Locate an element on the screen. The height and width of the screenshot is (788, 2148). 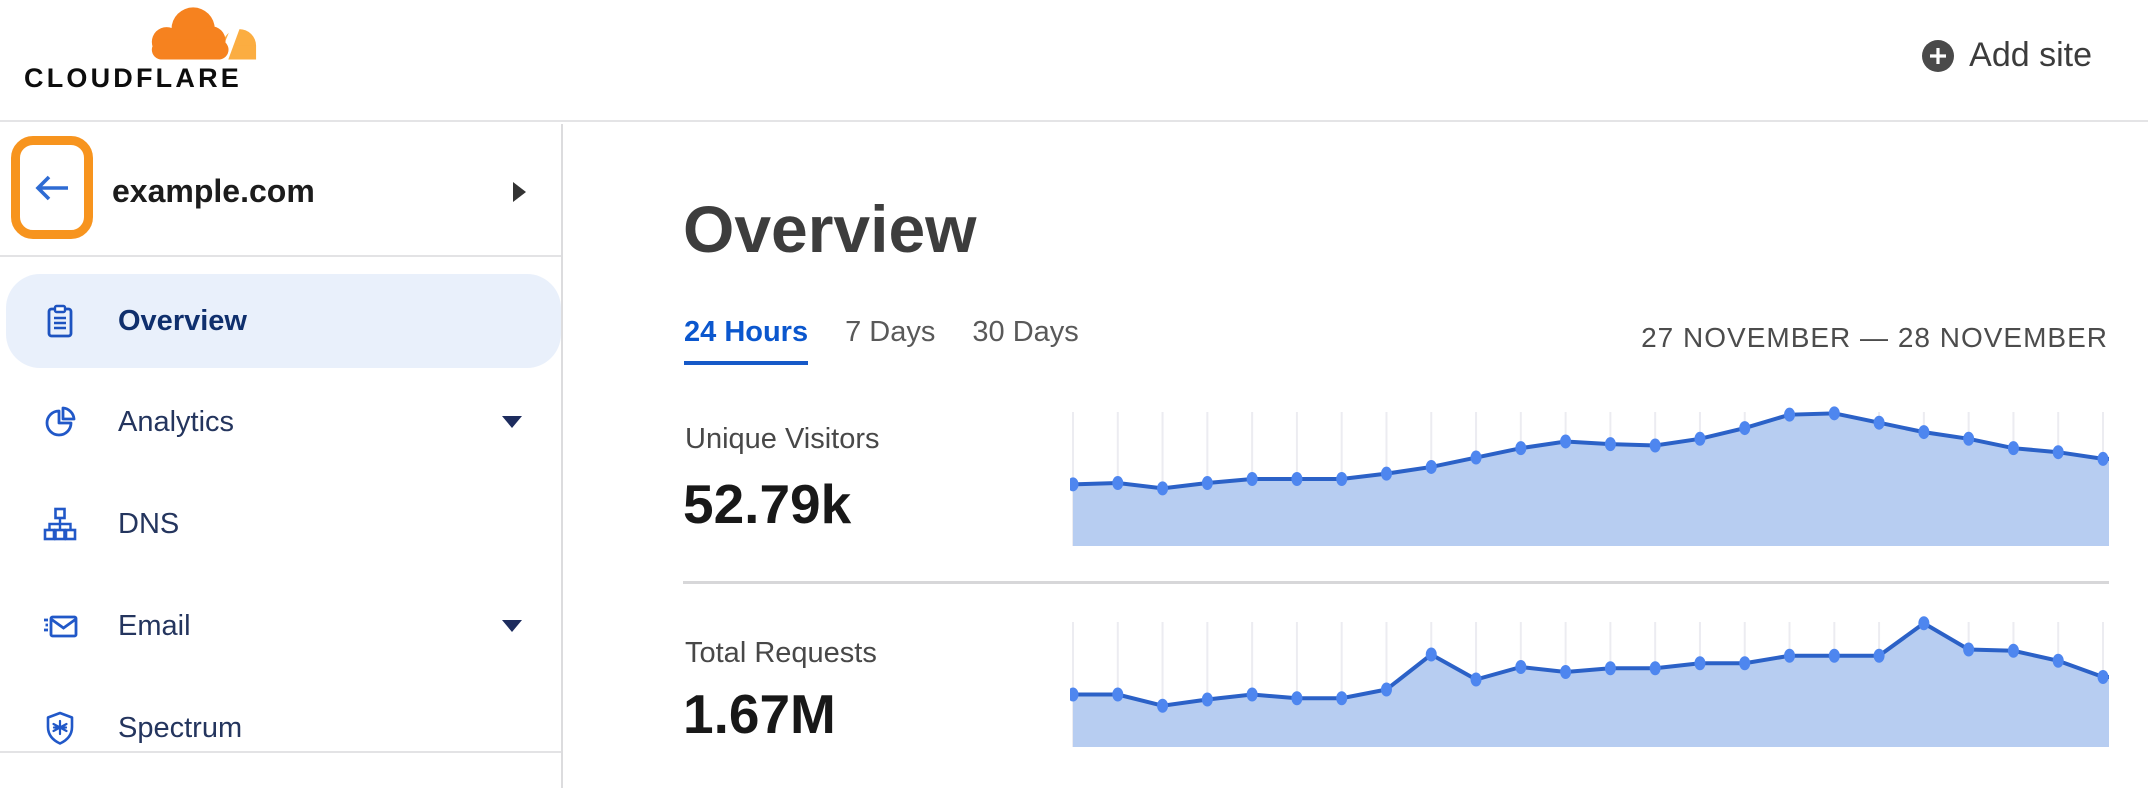
active-item-highlight is located at coordinates (283, 321).